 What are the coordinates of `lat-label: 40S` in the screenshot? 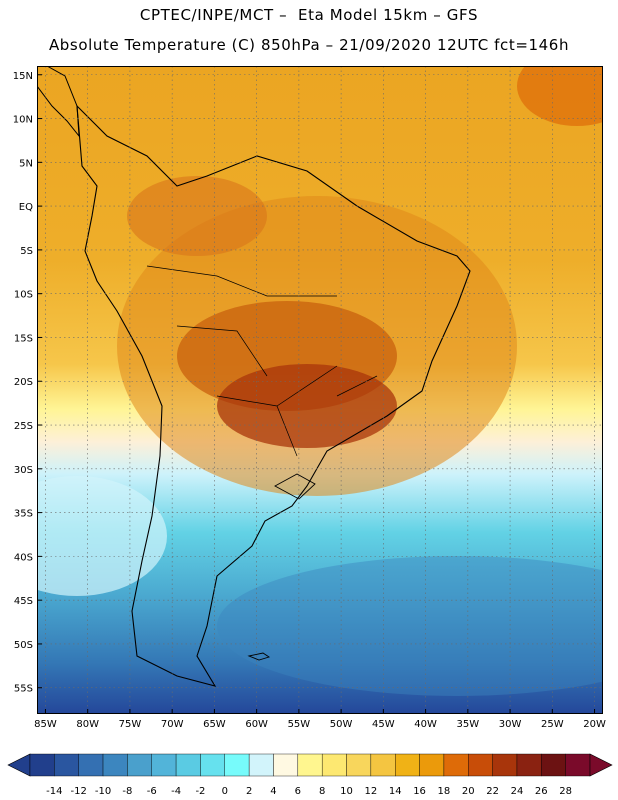 It's located at (23, 557).